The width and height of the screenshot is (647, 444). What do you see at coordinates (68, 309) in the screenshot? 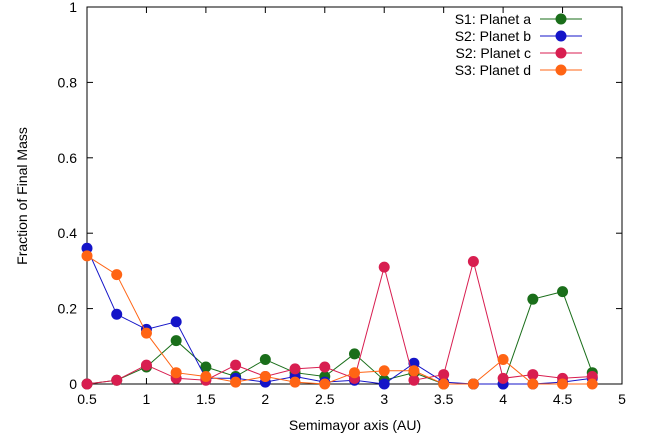
I see `y-tick-label: 0.2` at bounding box center [68, 309].